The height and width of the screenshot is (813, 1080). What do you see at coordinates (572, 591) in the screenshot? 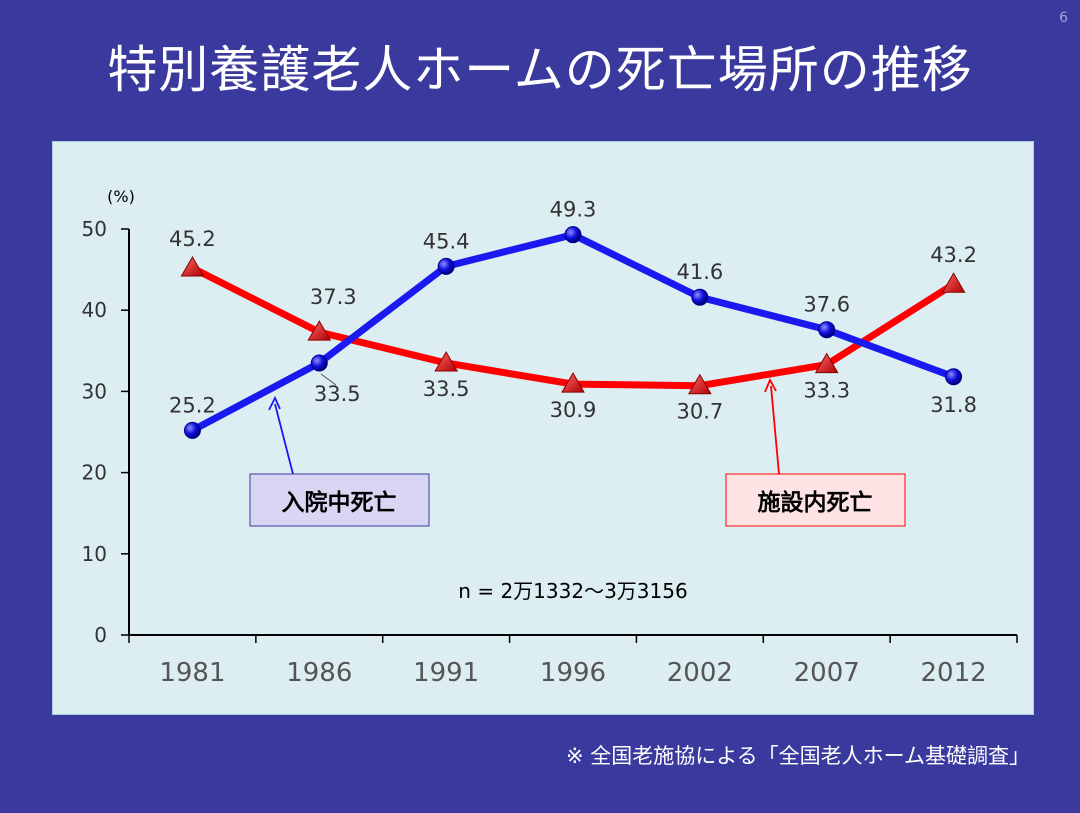
I see `sample-size-annotation: n = 2万1332〜3万3156` at bounding box center [572, 591].